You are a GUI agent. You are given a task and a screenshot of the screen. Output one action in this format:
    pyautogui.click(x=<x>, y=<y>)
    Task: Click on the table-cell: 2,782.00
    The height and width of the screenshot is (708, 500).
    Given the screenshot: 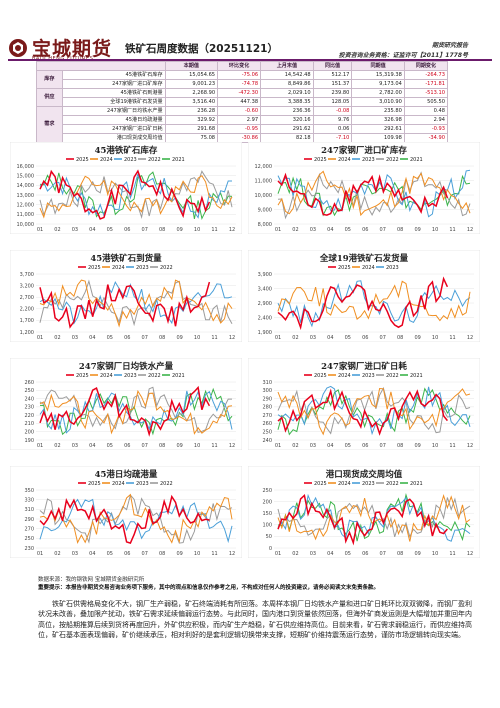 What is the action you would take?
    pyautogui.click(x=378, y=93)
    